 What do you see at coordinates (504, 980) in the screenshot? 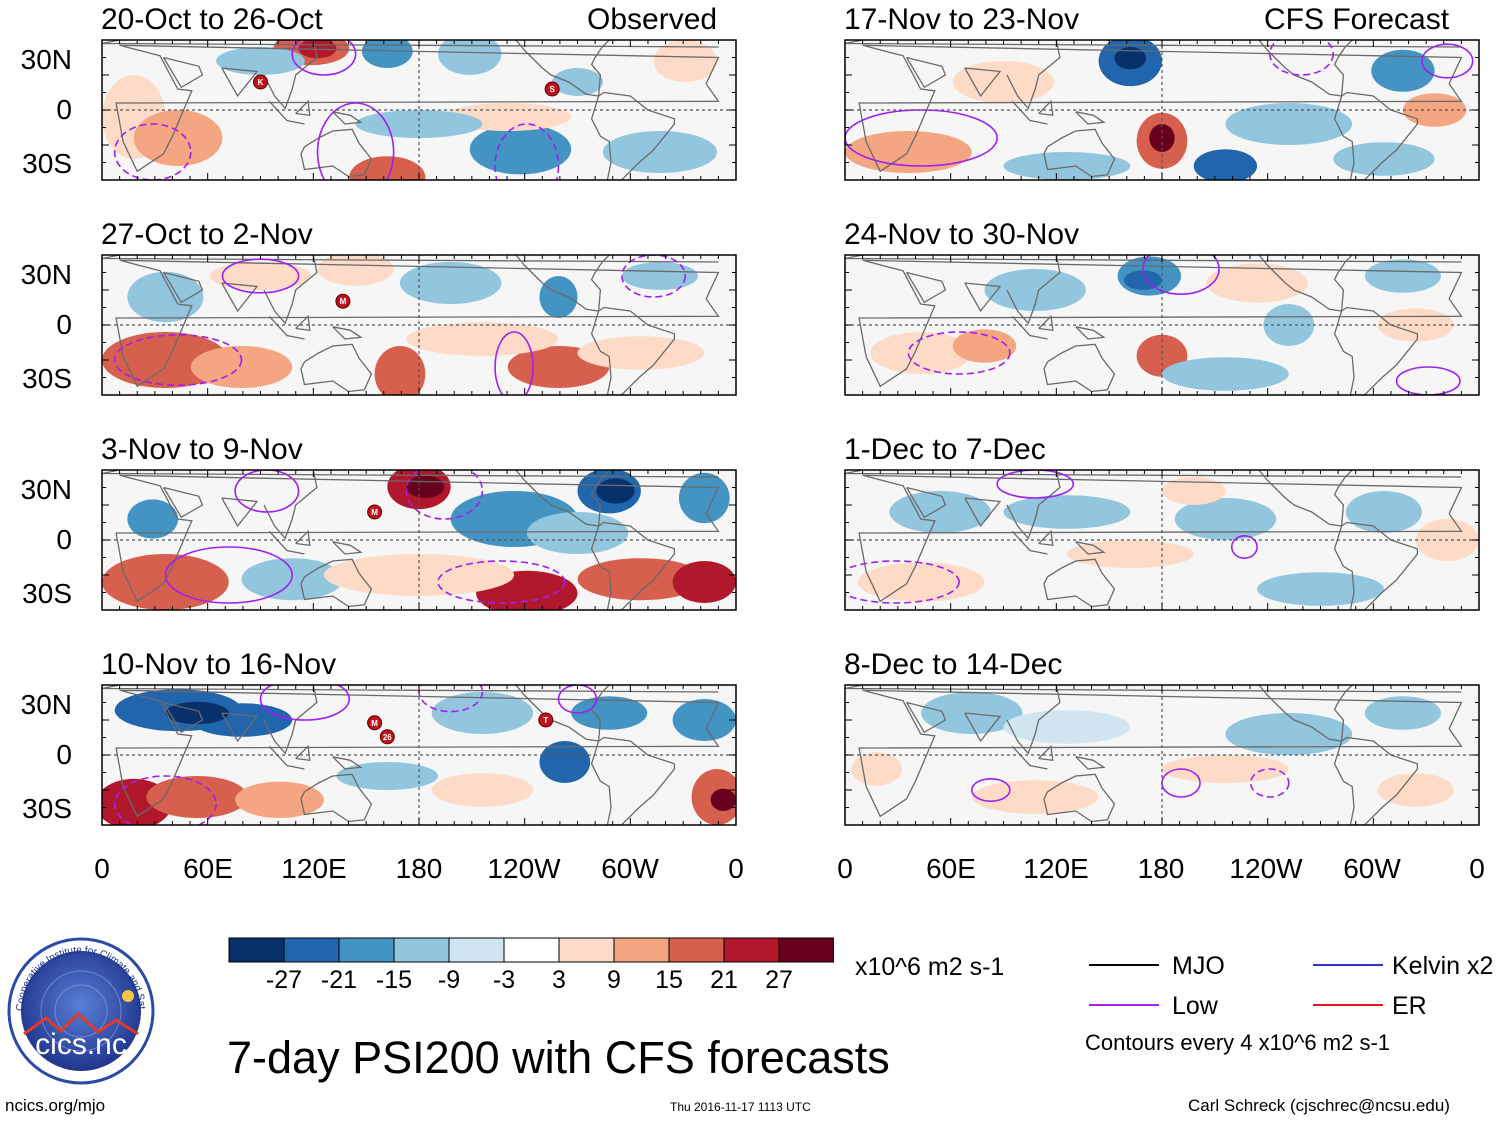
I see `colorbar-label: -3` at bounding box center [504, 980].